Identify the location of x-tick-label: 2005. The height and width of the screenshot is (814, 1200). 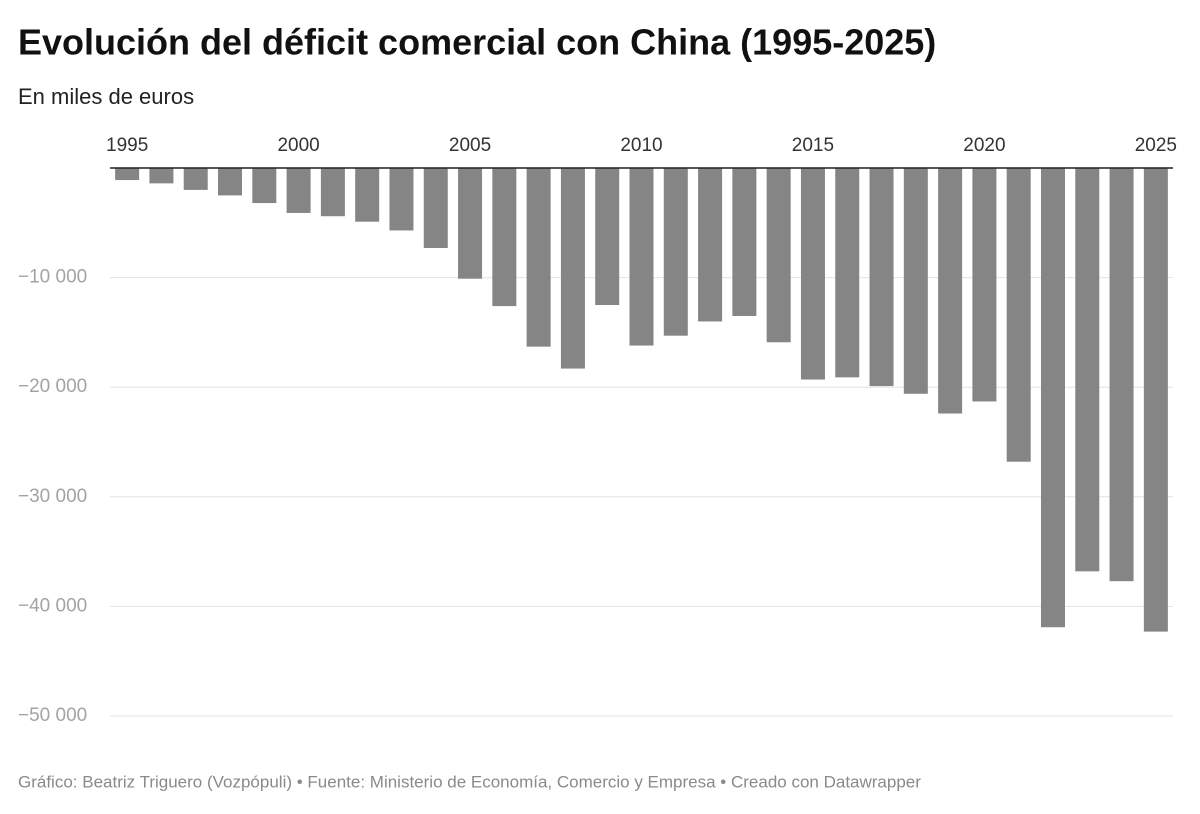
(470, 145).